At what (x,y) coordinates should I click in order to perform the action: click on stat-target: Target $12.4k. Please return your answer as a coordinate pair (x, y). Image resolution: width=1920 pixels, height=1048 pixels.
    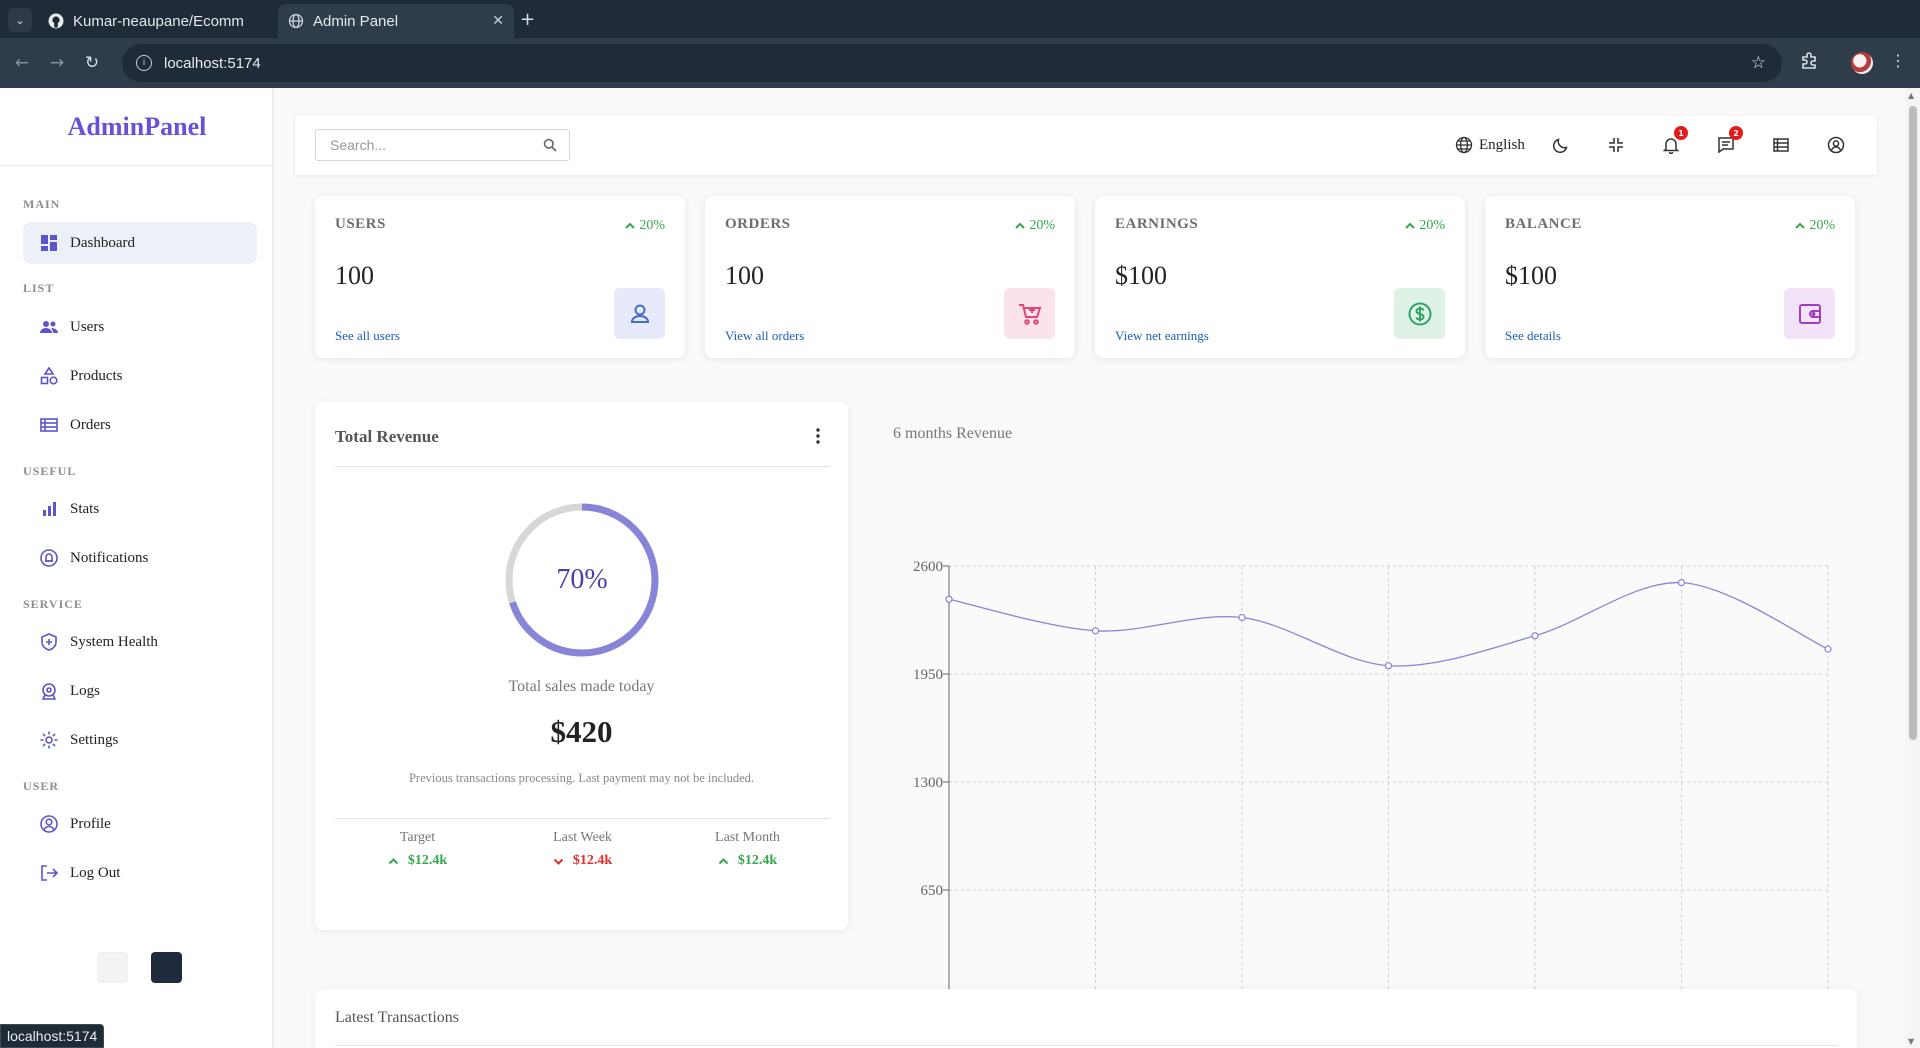
    Looking at the image, I should click on (417, 849).